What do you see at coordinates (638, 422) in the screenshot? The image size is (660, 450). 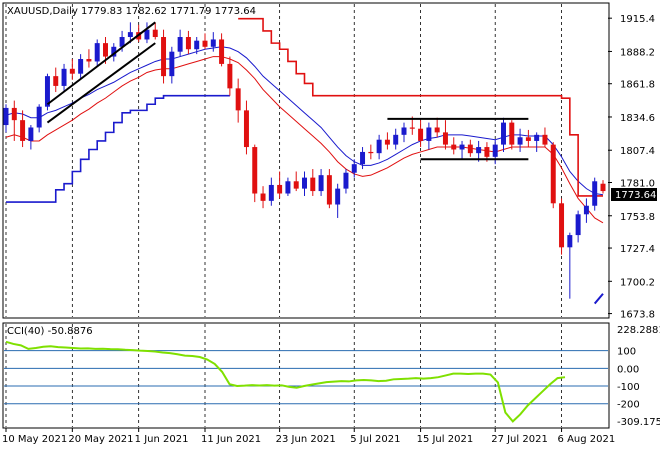 I see `cci-min-label: -309.1755` at bounding box center [638, 422].